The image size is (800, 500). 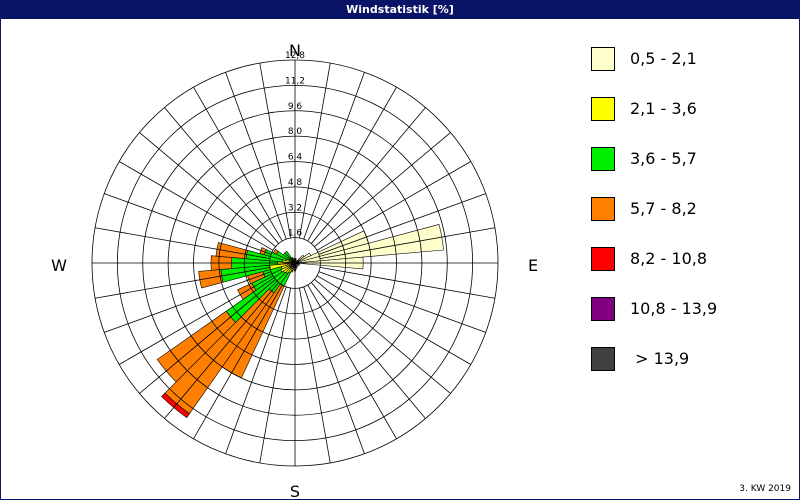 What do you see at coordinates (59, 265) in the screenshot?
I see `compass-label-w: W` at bounding box center [59, 265].